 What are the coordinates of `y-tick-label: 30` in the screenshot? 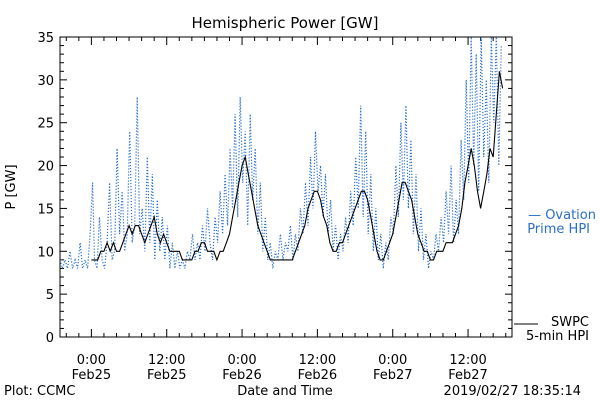 It's located at (45, 81).